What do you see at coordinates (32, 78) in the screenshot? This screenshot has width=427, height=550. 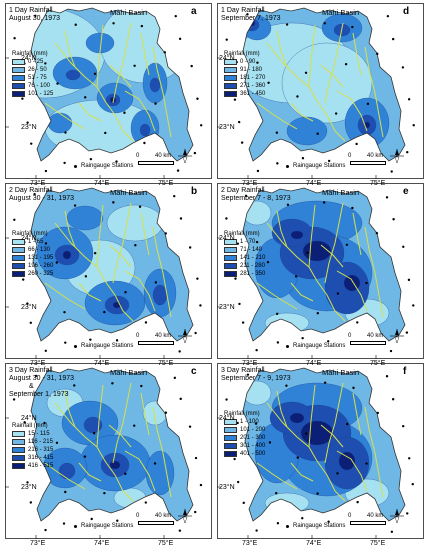 I see `legend-item: 51 - 75` at bounding box center [32, 78].